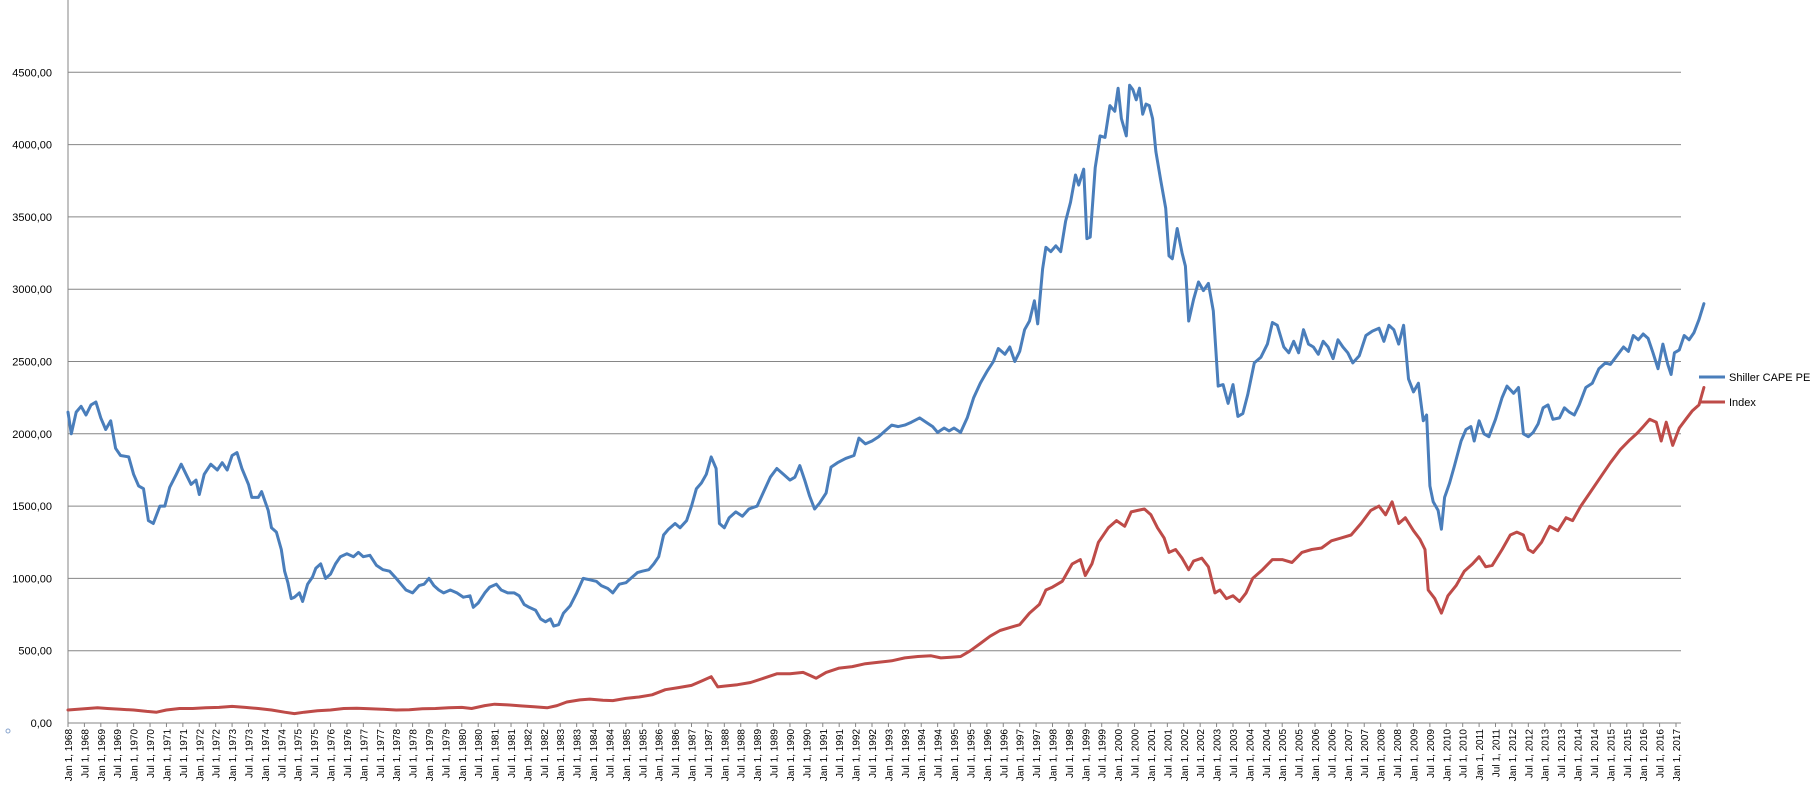  Describe the element at coordinates (1152, 755) in the screenshot. I see `x-tick-label: Jan 1, 2001` at that location.